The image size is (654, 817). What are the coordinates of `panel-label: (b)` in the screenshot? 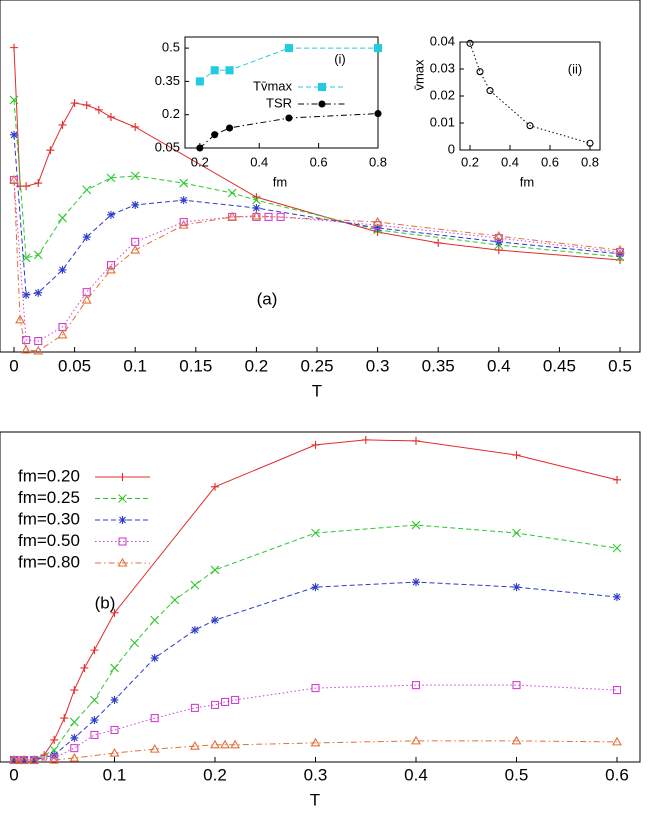 It's located at (105, 602).